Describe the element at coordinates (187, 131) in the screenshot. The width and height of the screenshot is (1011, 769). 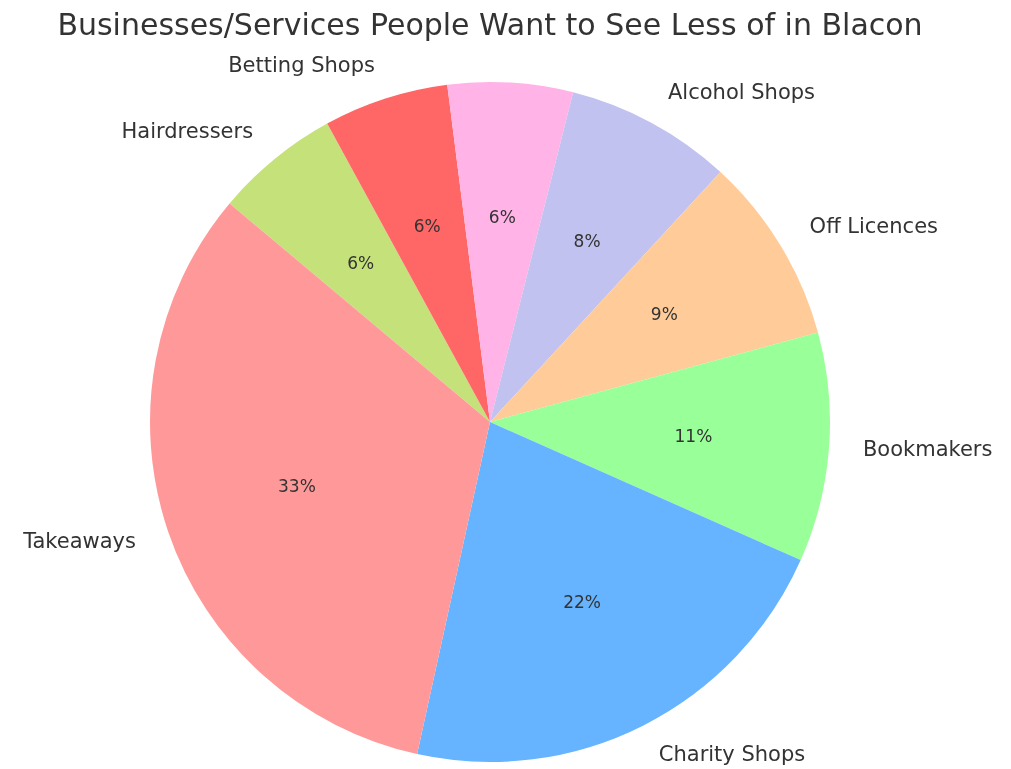
I see `slice-label: Hairdressers` at that location.